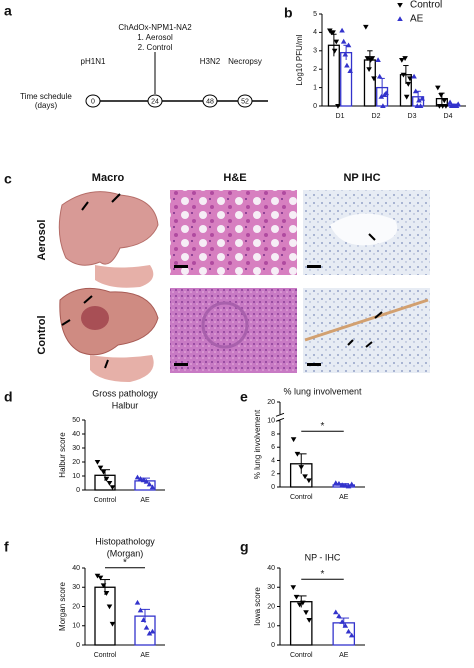  Describe the element at coordinates (6, 547) in the screenshot. I see `panel-label: f` at that location.